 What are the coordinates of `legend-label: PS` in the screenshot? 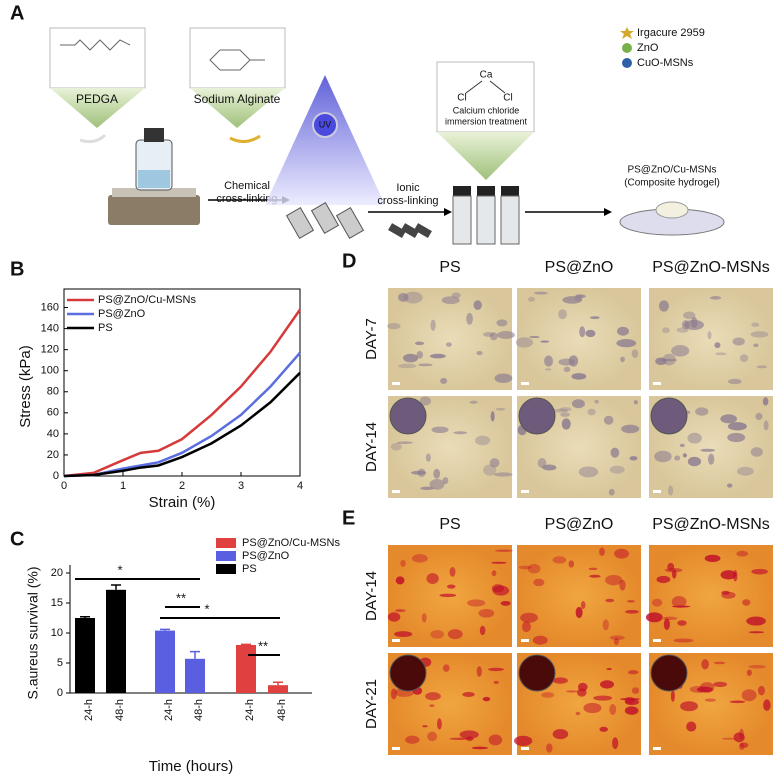 It's located at (249, 569).